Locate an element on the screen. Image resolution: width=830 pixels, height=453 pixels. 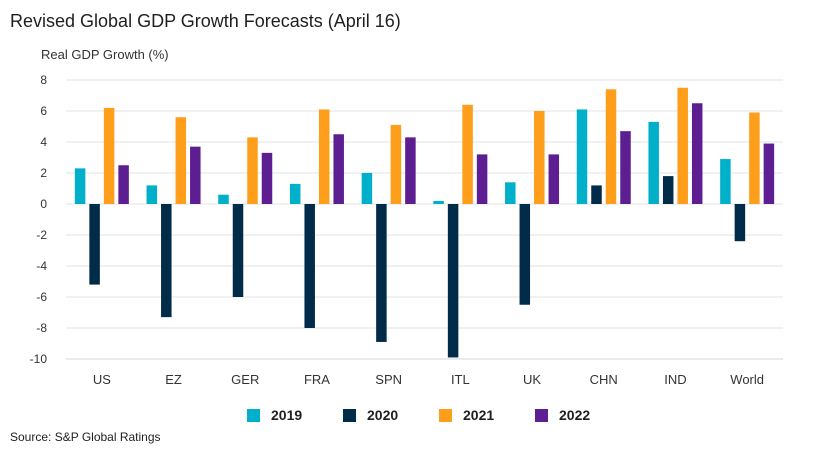
x-tick-label: US is located at coordinates (102, 379).